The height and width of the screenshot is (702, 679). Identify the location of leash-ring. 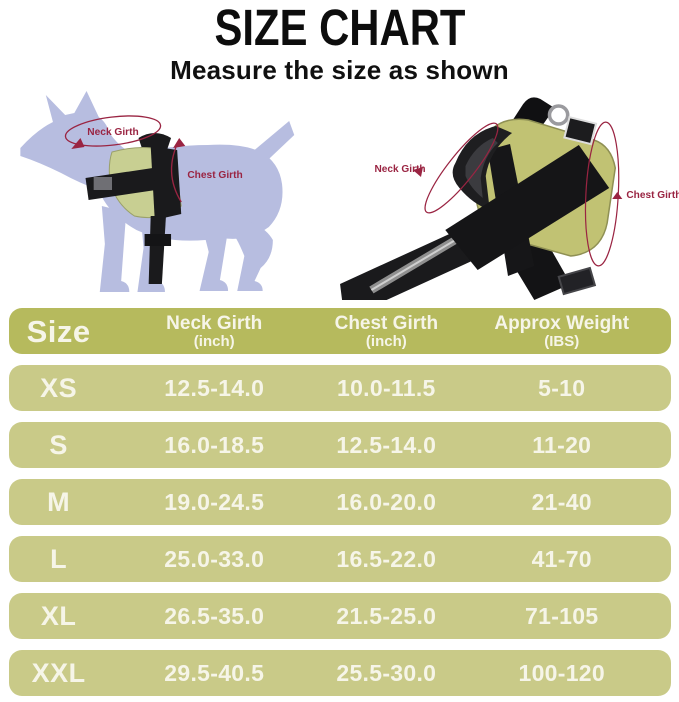
(558, 115).